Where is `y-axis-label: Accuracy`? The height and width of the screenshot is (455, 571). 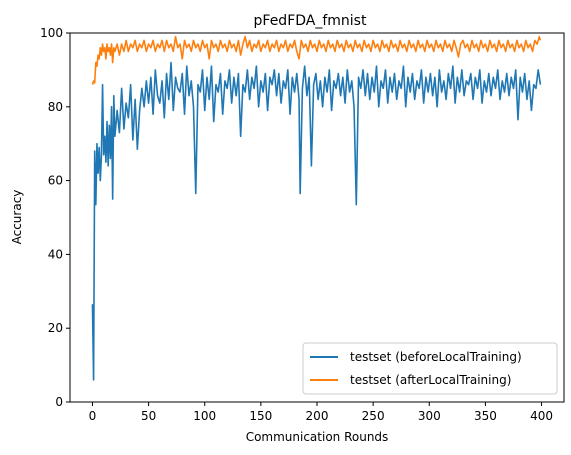 y-axis-label: Accuracy is located at coordinates (17, 217).